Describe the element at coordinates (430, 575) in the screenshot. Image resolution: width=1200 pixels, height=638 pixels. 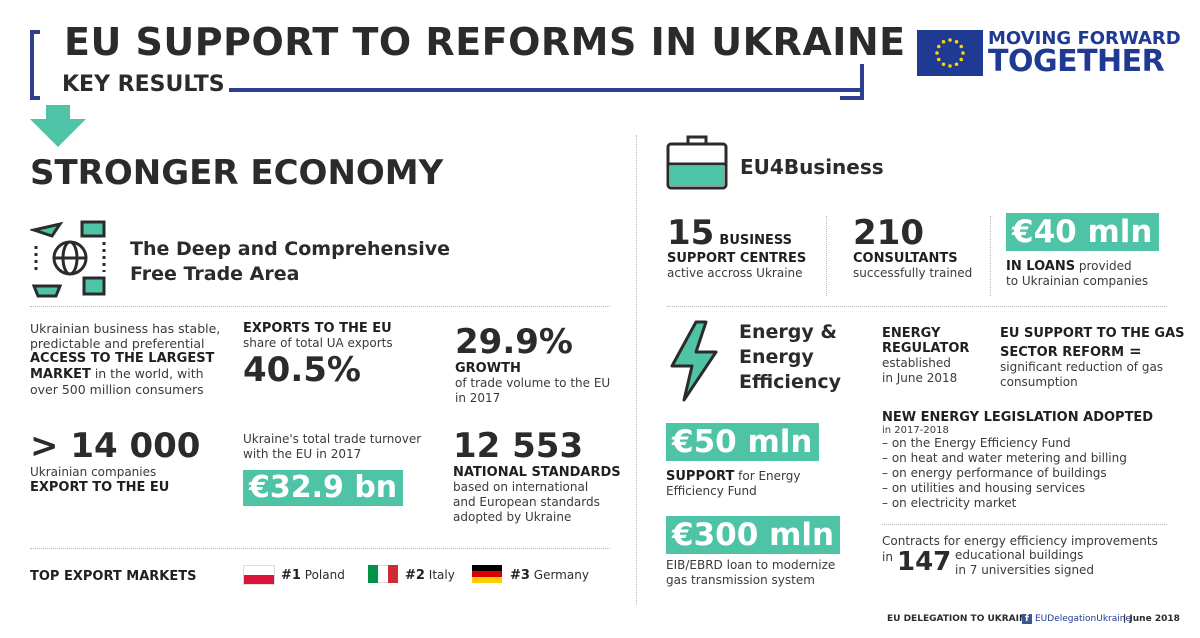
I see `market-2: #2 Italy` at that location.